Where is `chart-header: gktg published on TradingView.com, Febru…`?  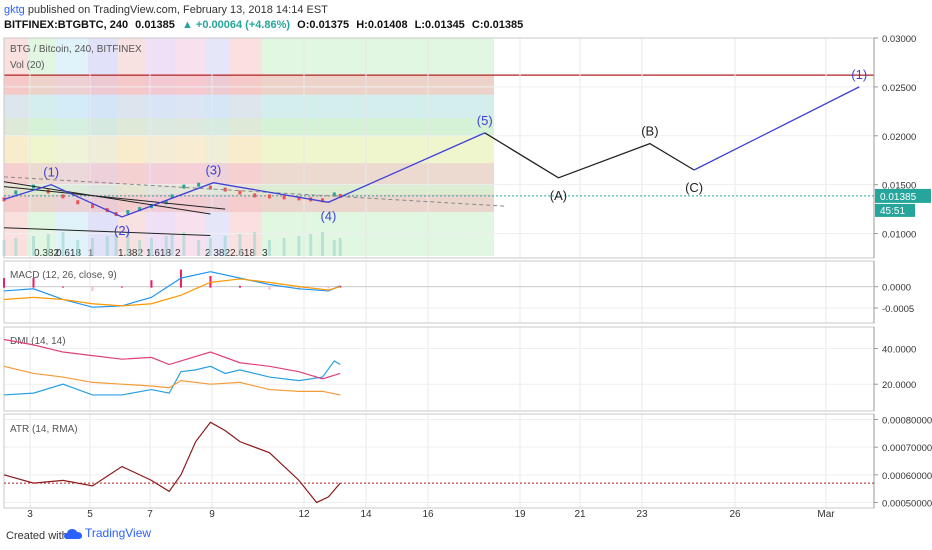
chart-header: gktg published on TradingView.com, Febru… is located at coordinates (466, 18).